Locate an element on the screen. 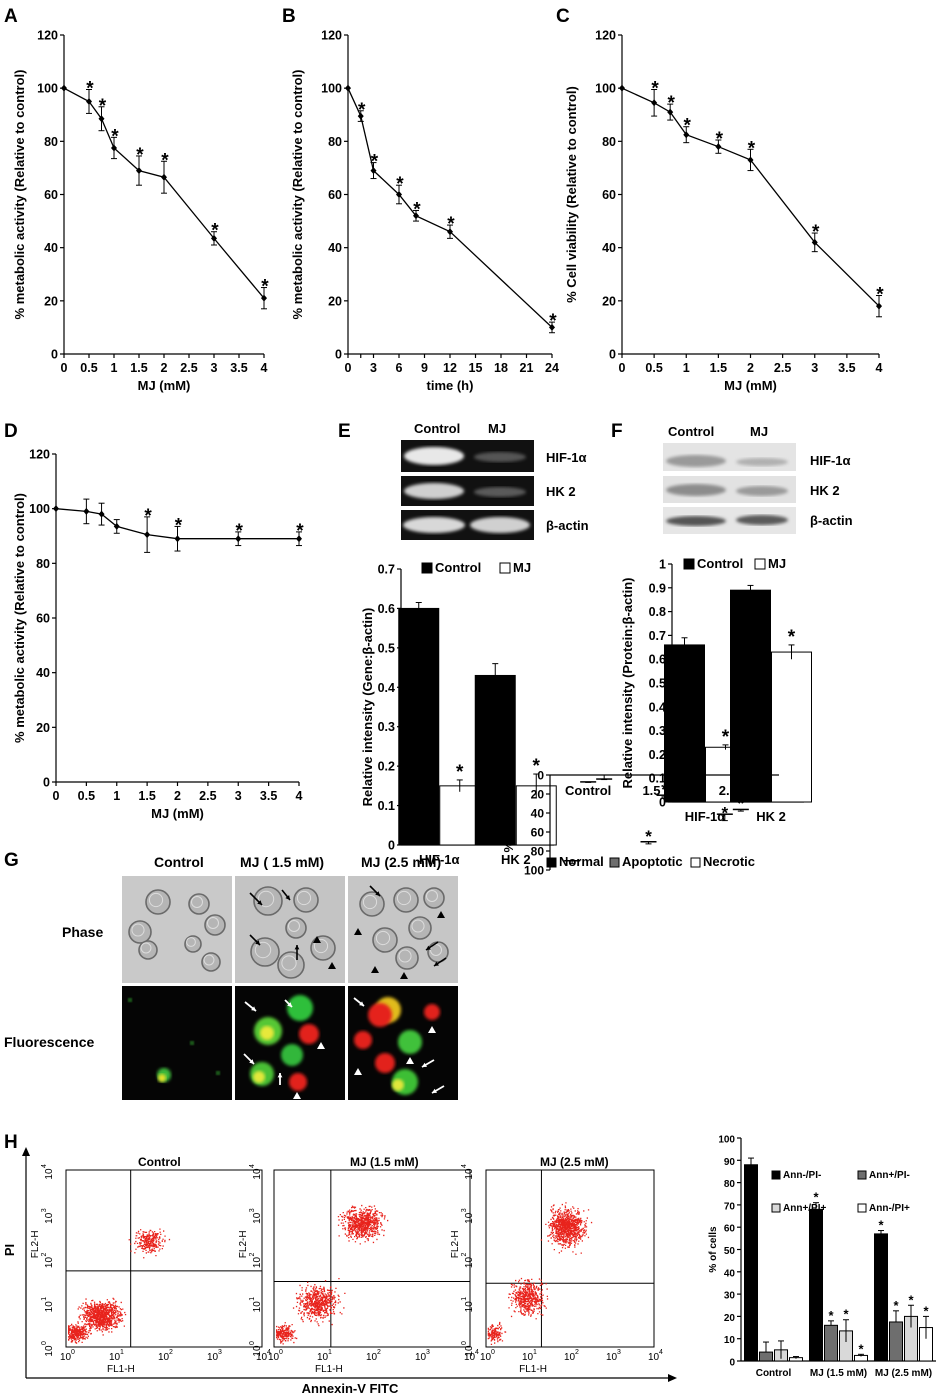 This screenshot has height=1397, width=941. flow-plot-1-y-decade-0: 10 is located at coordinates (257, 1351).